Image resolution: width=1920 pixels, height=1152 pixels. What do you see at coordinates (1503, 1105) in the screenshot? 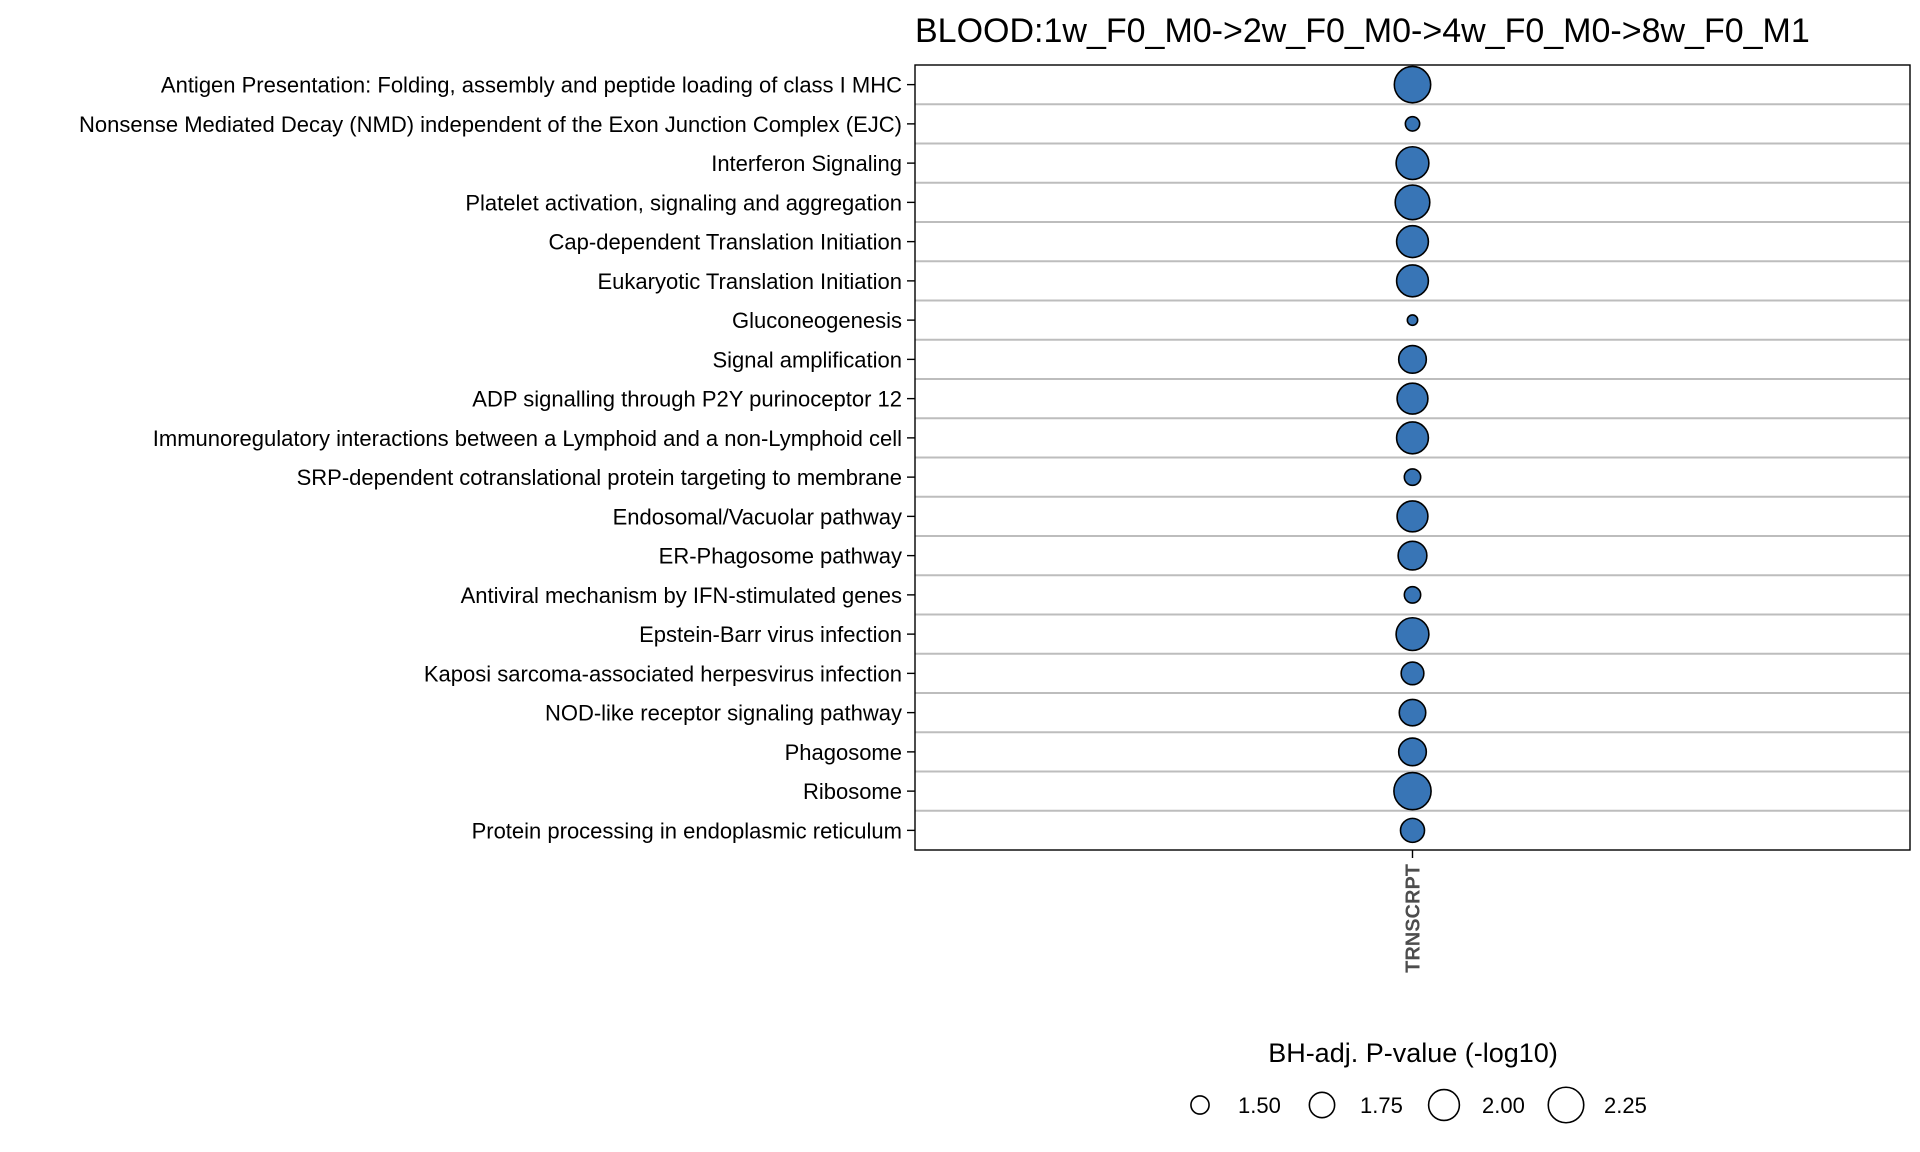
I see `legend-label: 2.00` at bounding box center [1503, 1105].